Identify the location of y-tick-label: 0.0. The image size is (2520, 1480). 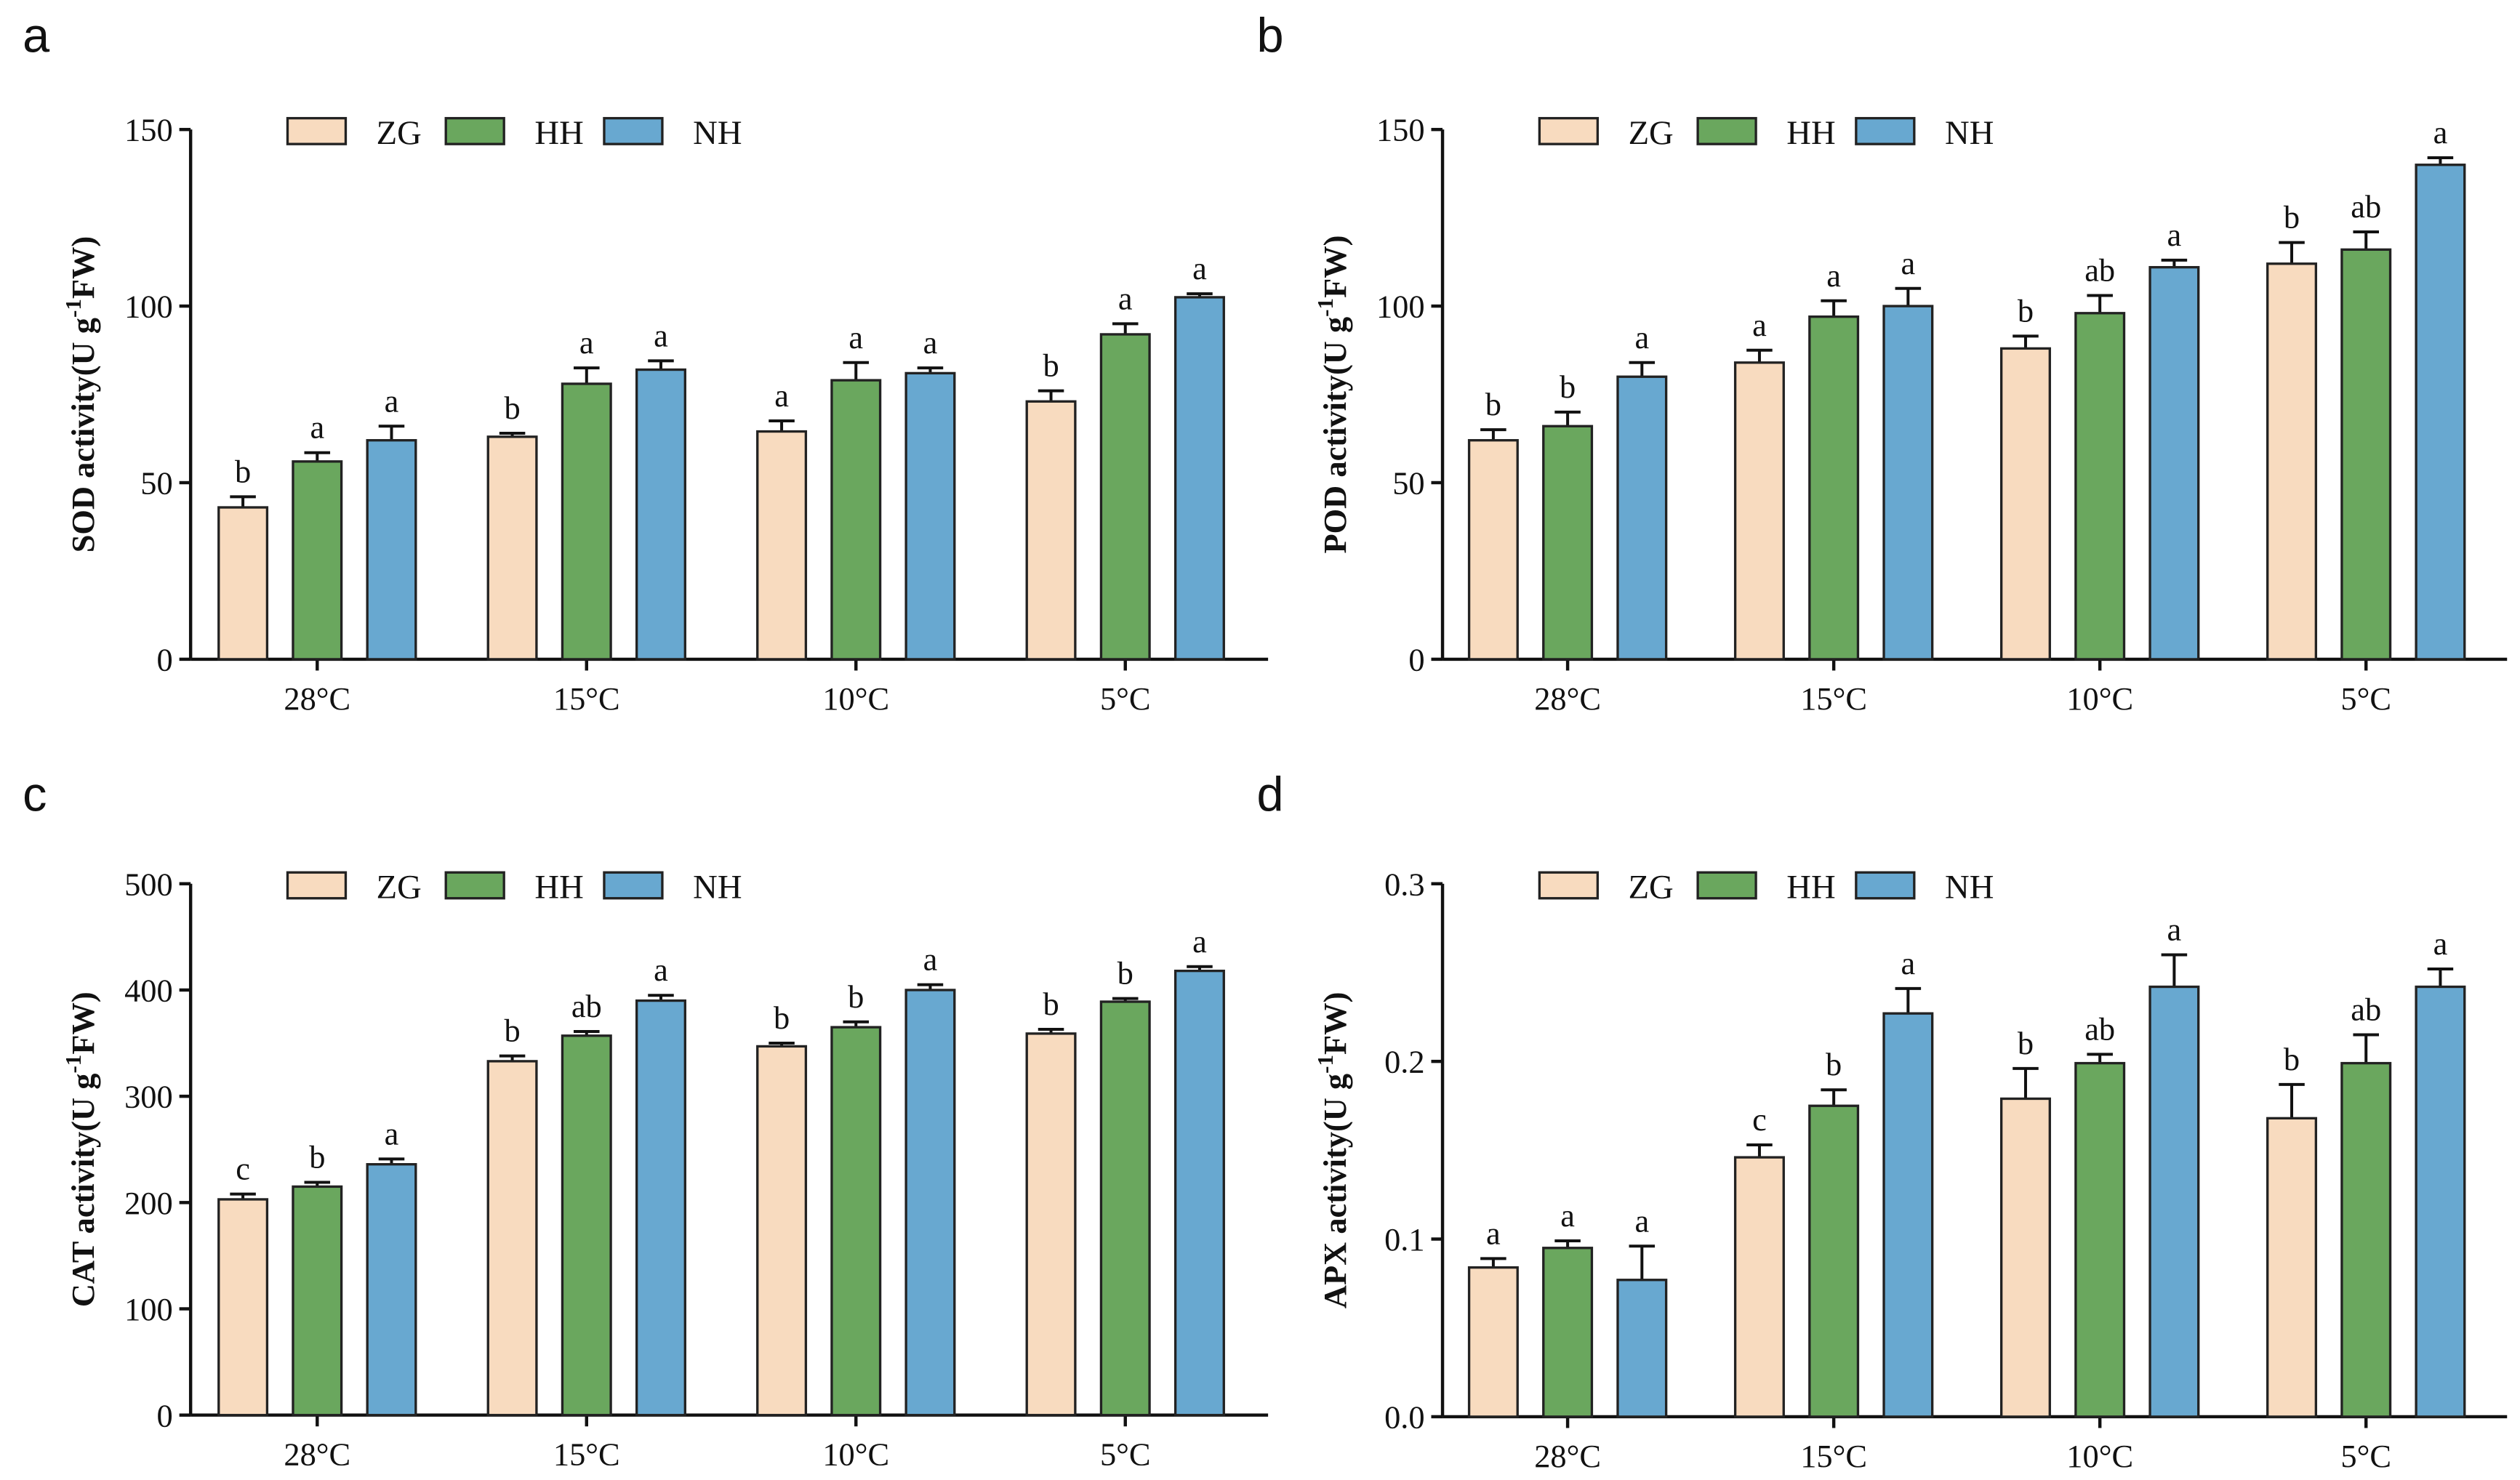
(1404, 1417).